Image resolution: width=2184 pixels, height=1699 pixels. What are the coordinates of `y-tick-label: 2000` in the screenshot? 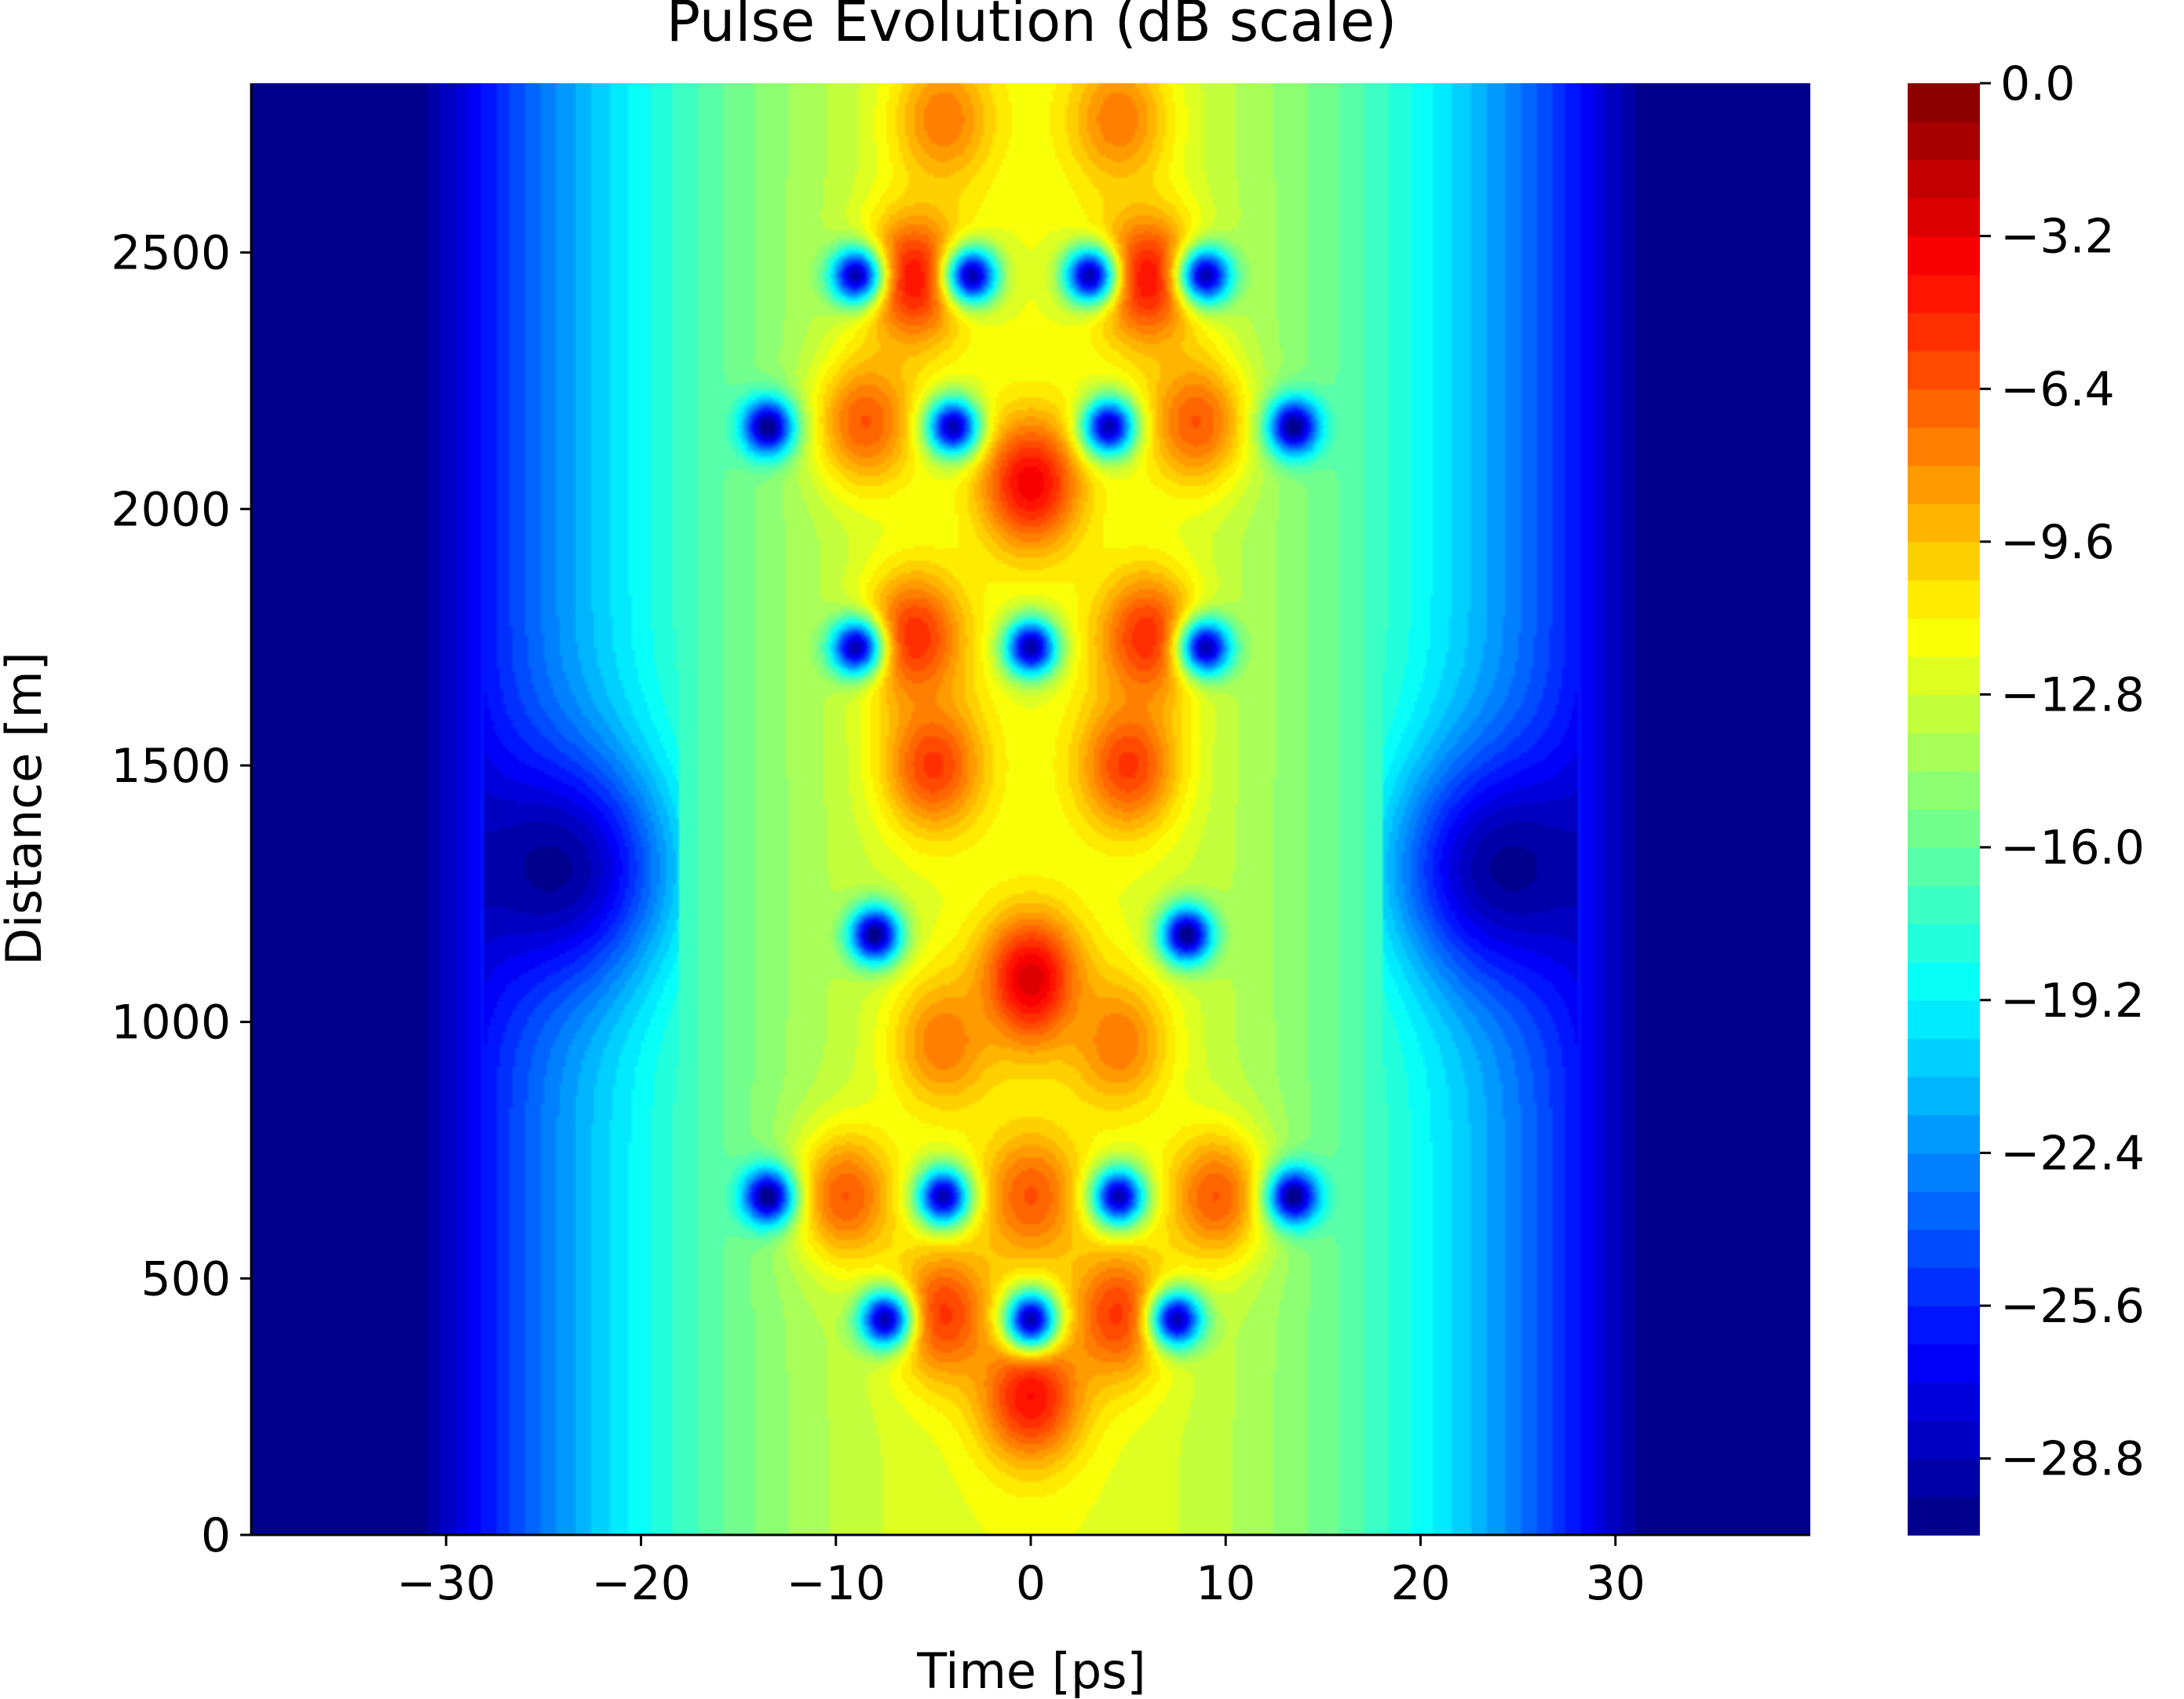 It's located at (171, 509).